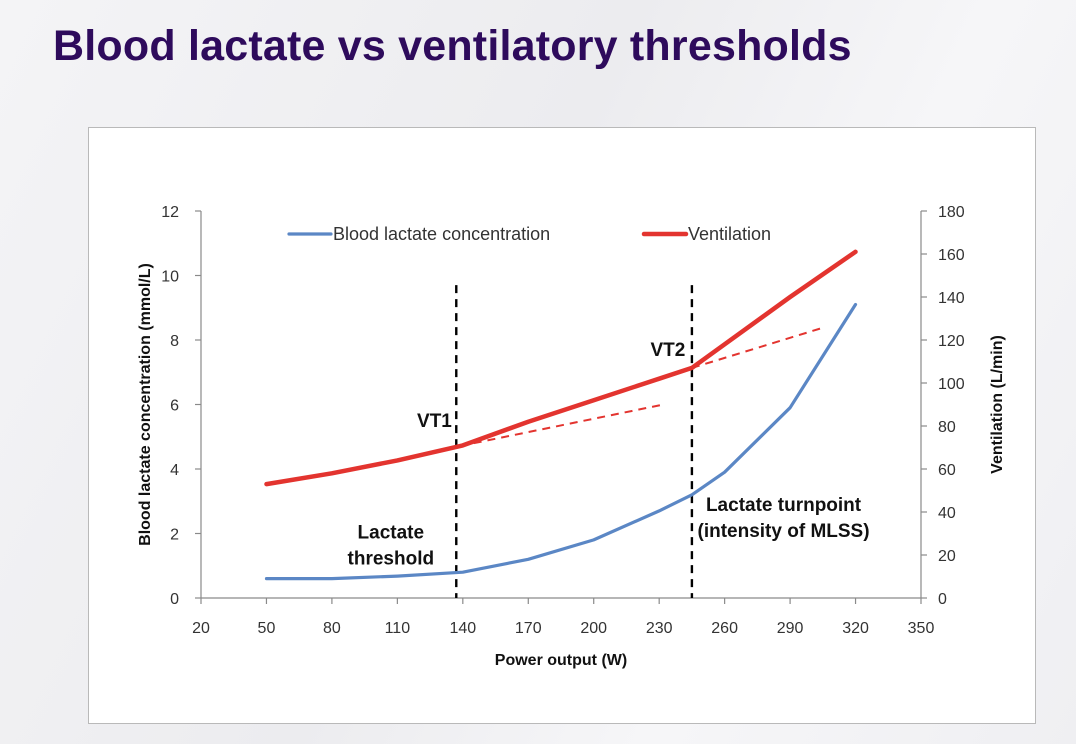 Image resolution: width=1076 pixels, height=744 pixels. Describe the element at coordinates (174, 406) in the screenshot. I see `y-left-tick-label: 6` at that location.